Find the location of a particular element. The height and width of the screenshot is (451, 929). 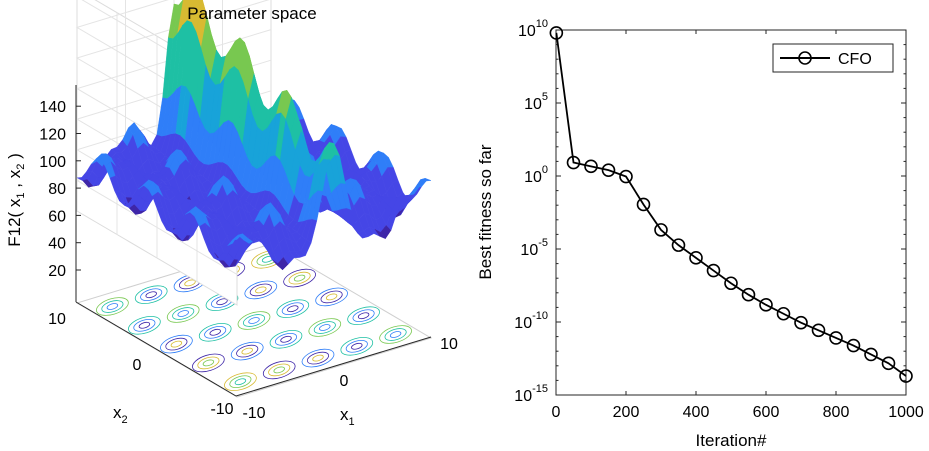

z-tick-label: 100 is located at coordinates (52, 162).